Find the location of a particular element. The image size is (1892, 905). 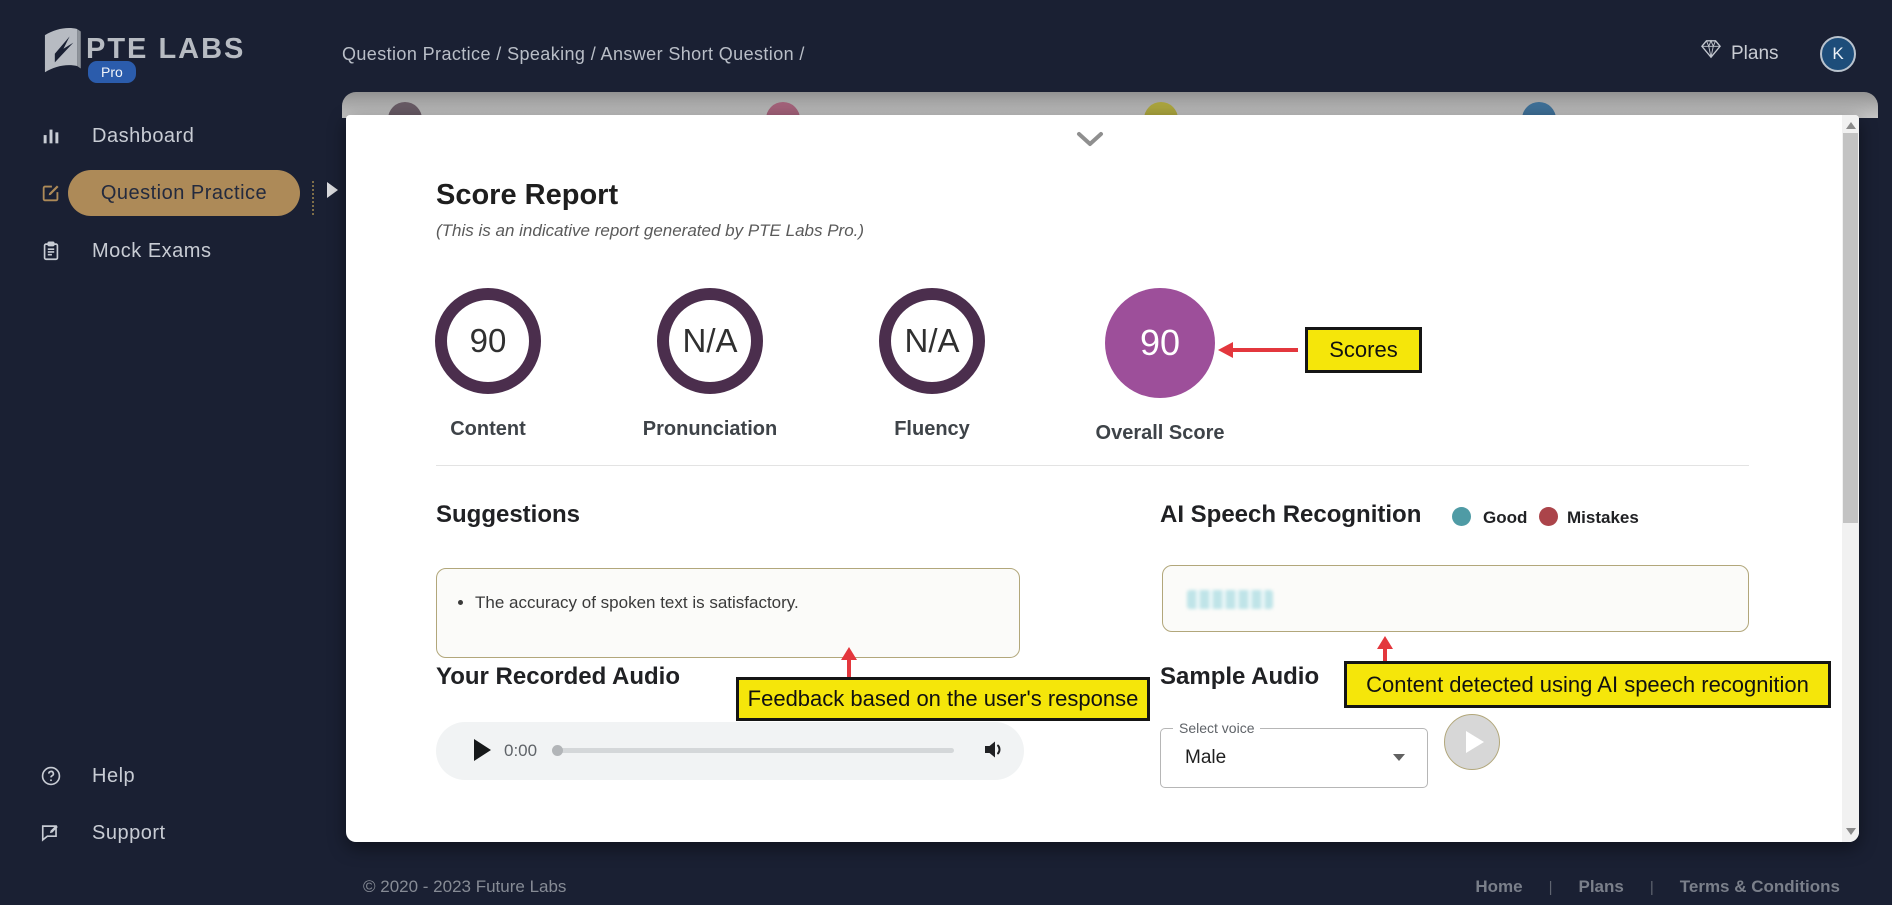

legend-mistakes: Mistakes is located at coordinates (1603, 517).